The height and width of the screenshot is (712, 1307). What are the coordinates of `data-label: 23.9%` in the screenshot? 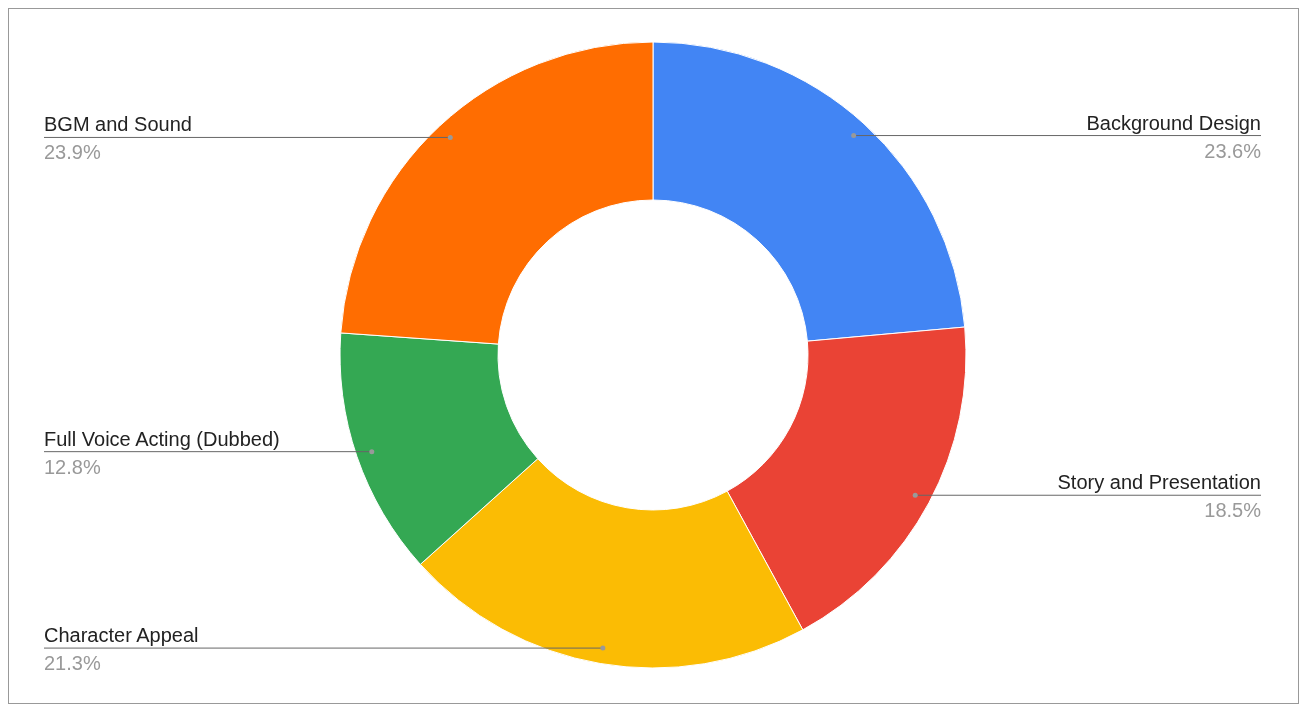 It's located at (72, 152).